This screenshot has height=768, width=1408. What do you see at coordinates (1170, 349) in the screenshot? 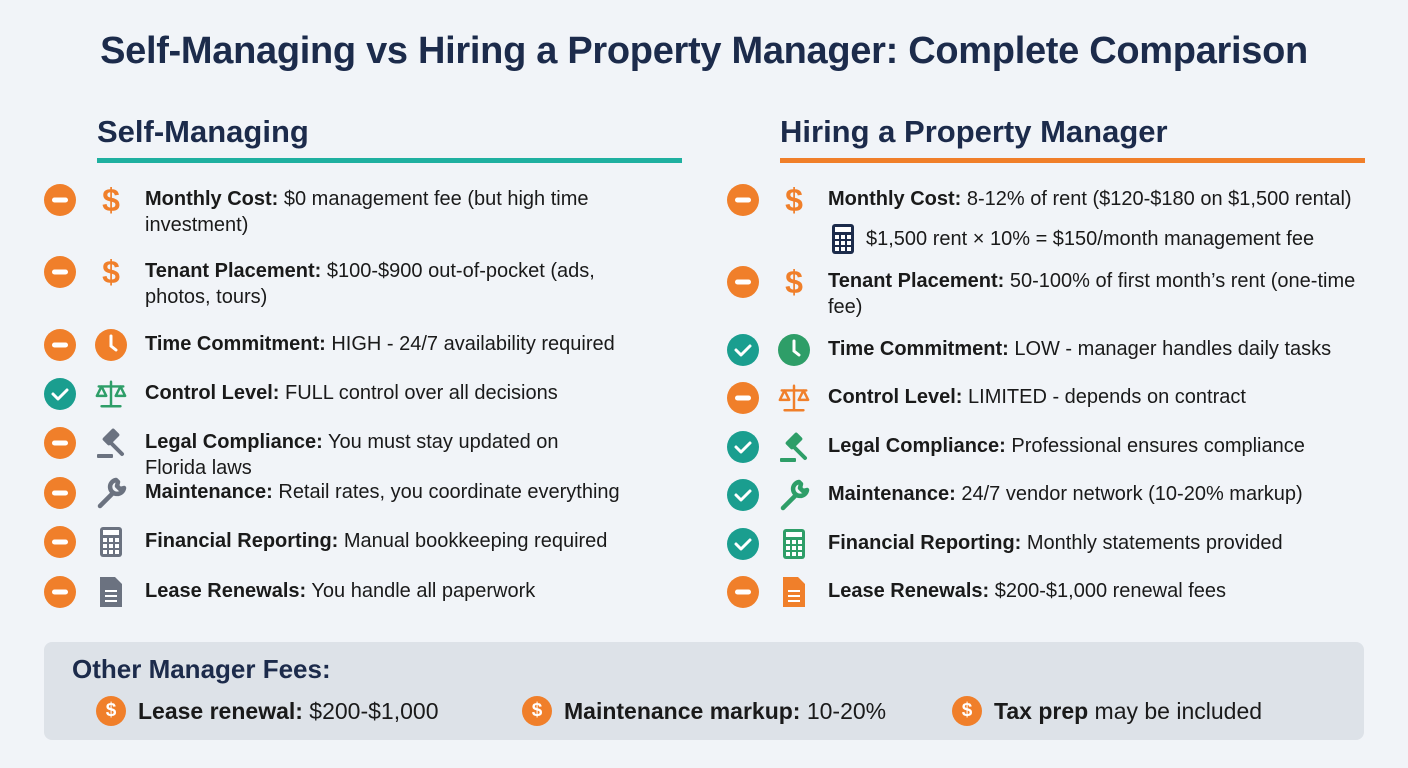
I see `row-value: LOW - manager handles daily tasks` at bounding box center [1170, 349].